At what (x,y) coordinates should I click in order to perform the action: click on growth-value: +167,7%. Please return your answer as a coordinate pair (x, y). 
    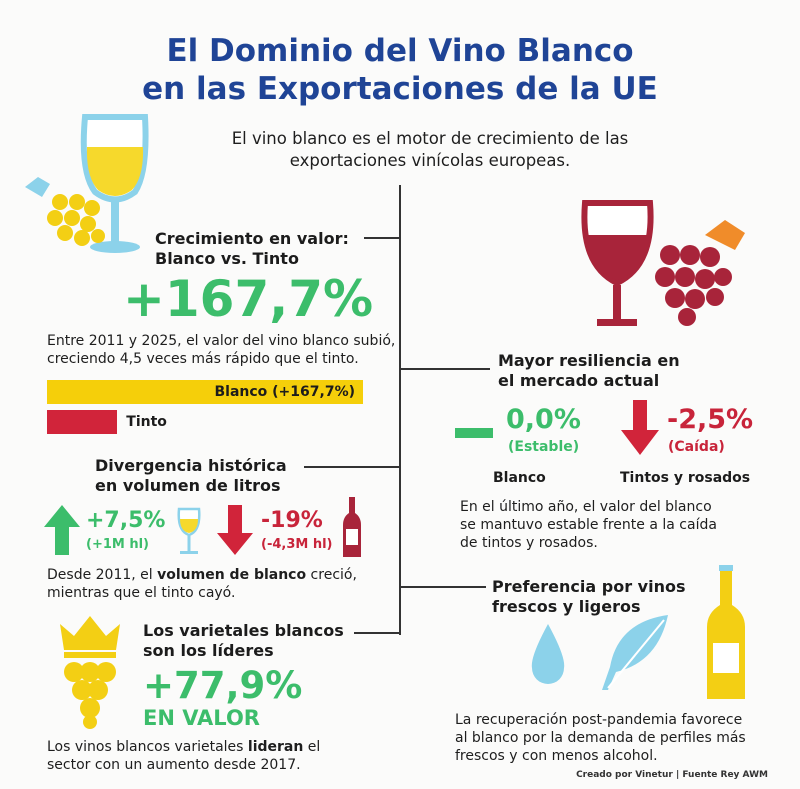
    Looking at the image, I should click on (248, 299).